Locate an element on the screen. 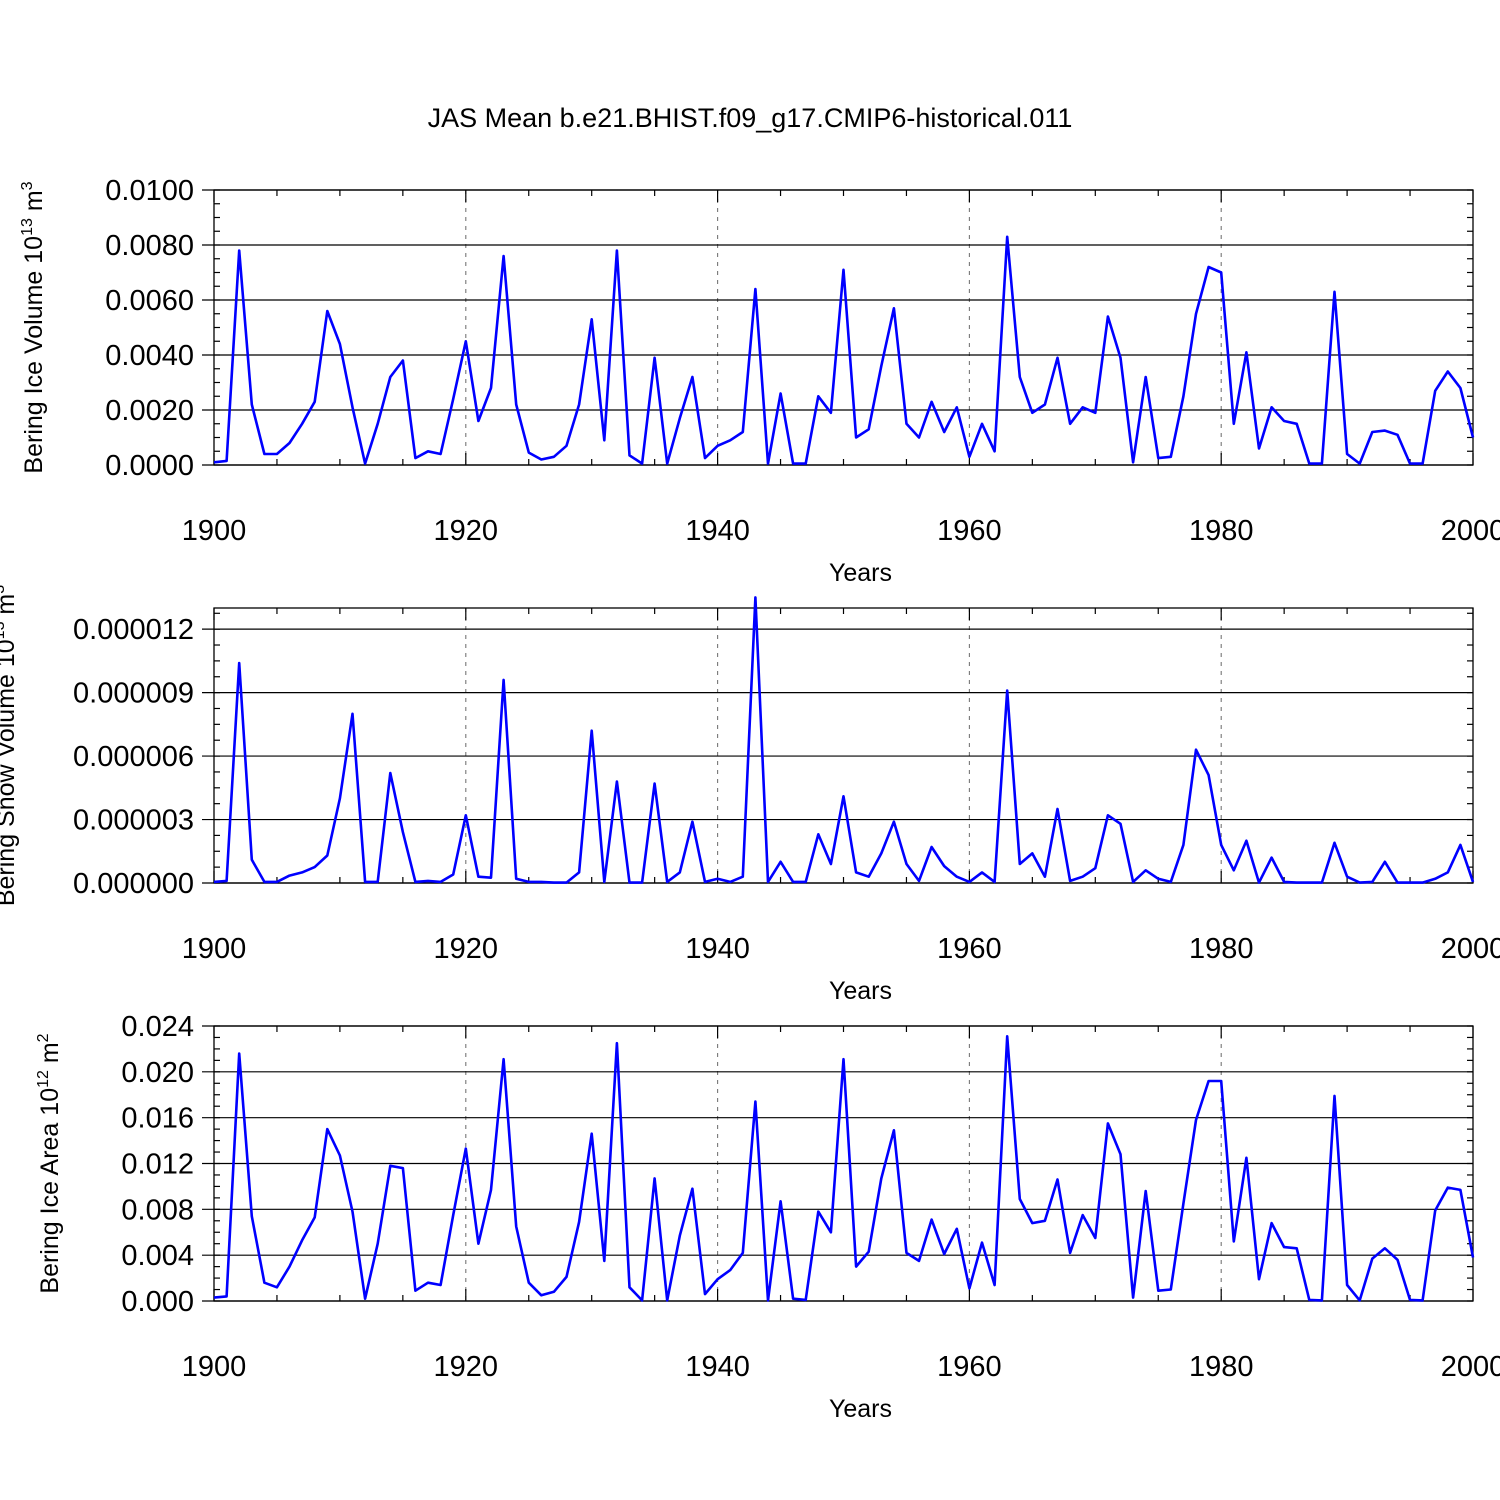  panel-2-ytick-label: 0.000012 is located at coordinates (133, 630).